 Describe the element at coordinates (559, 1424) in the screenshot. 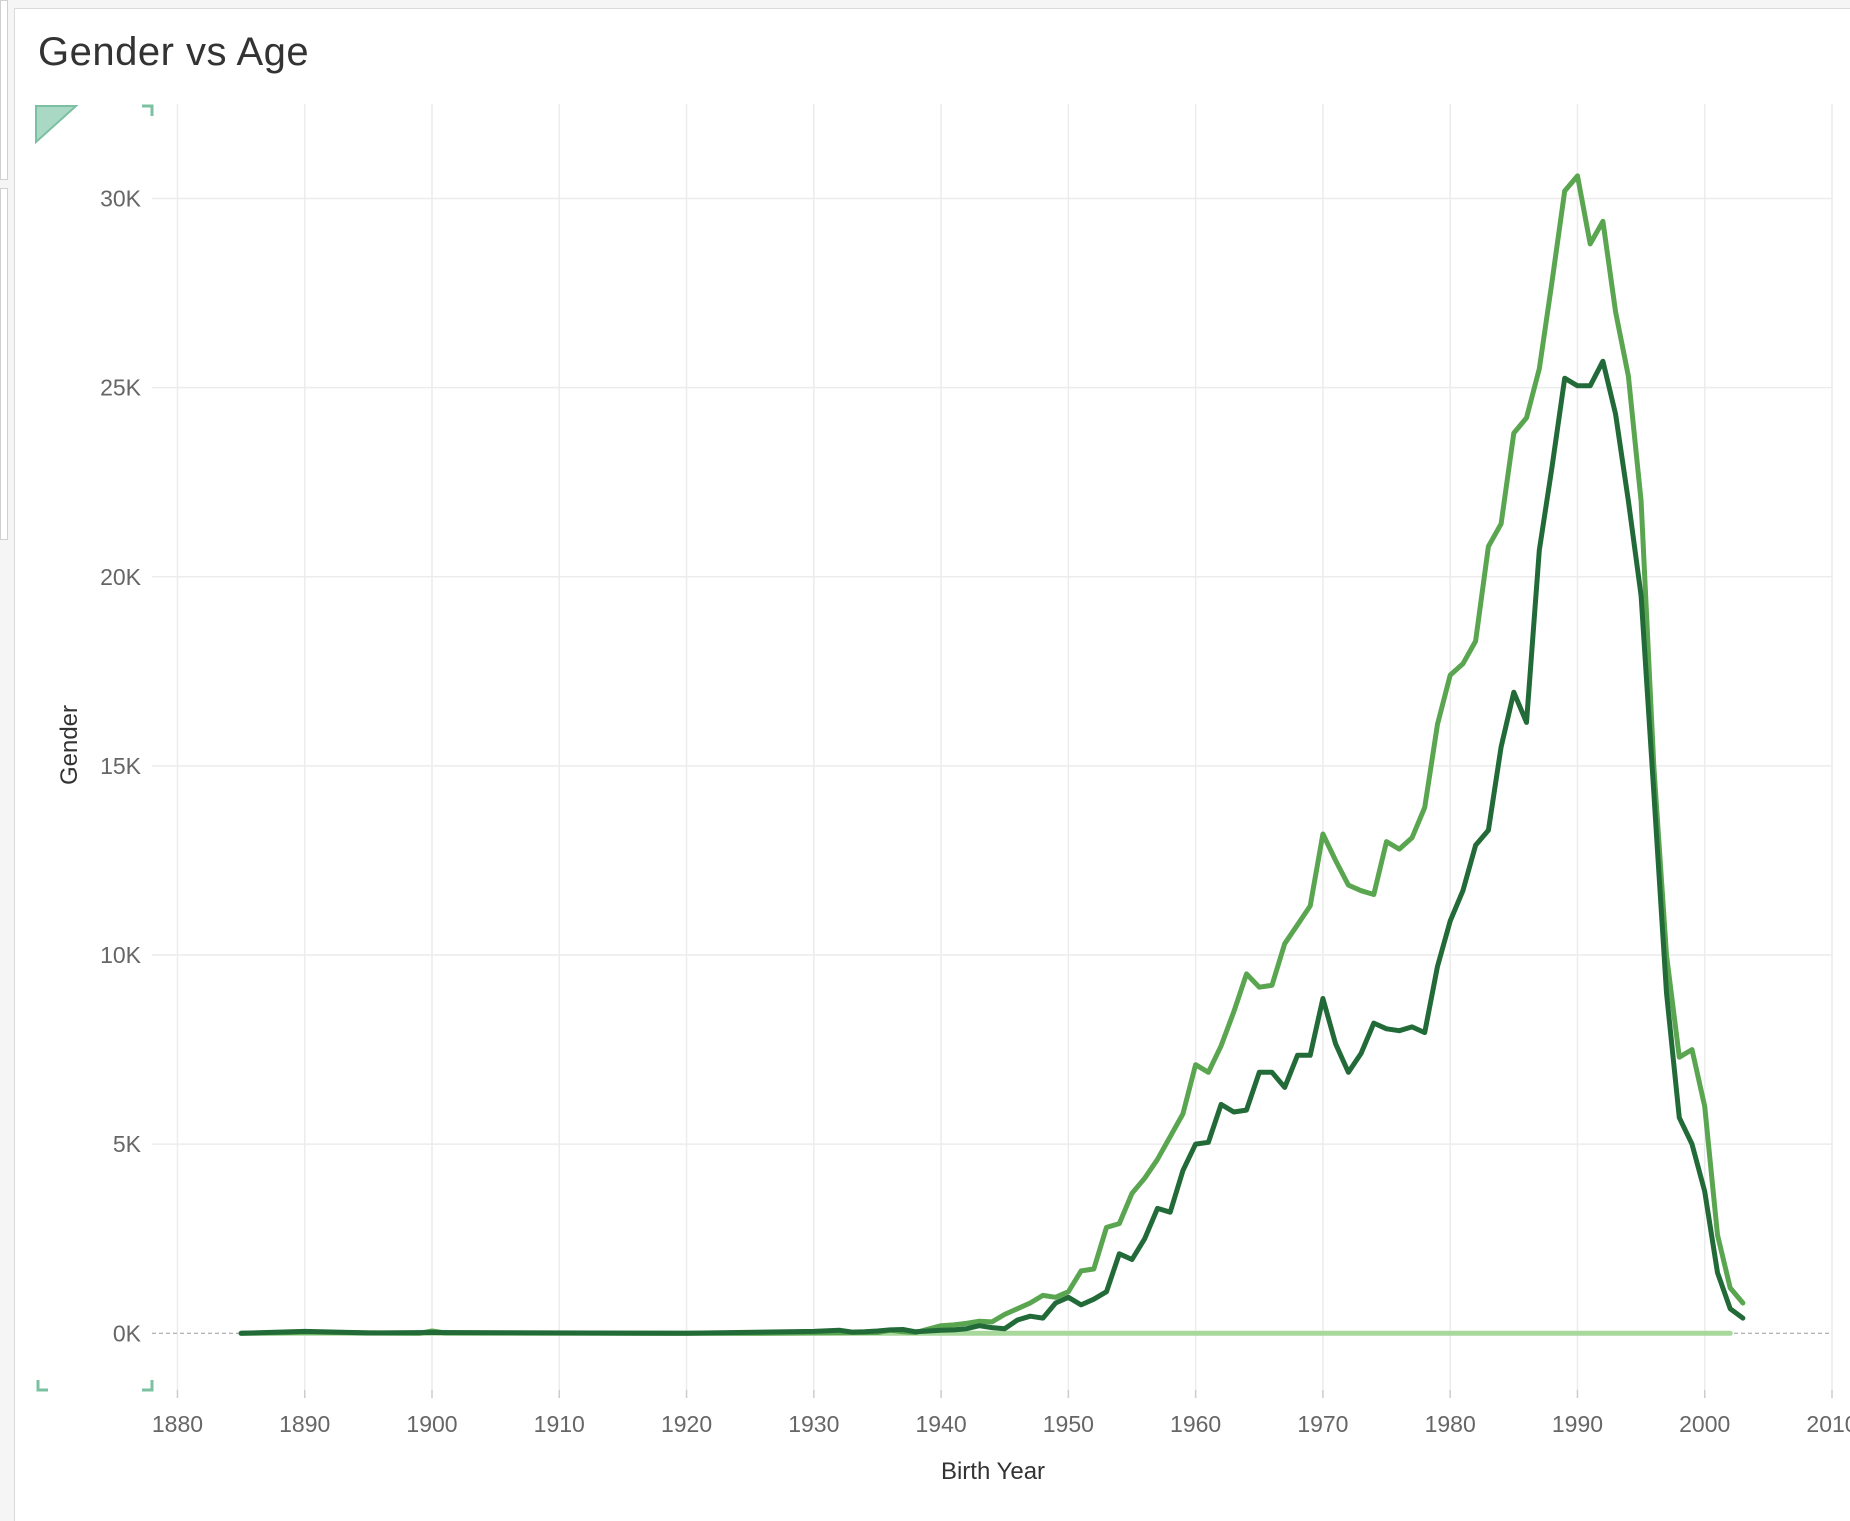

I see `x-tick-label: 1910` at that location.